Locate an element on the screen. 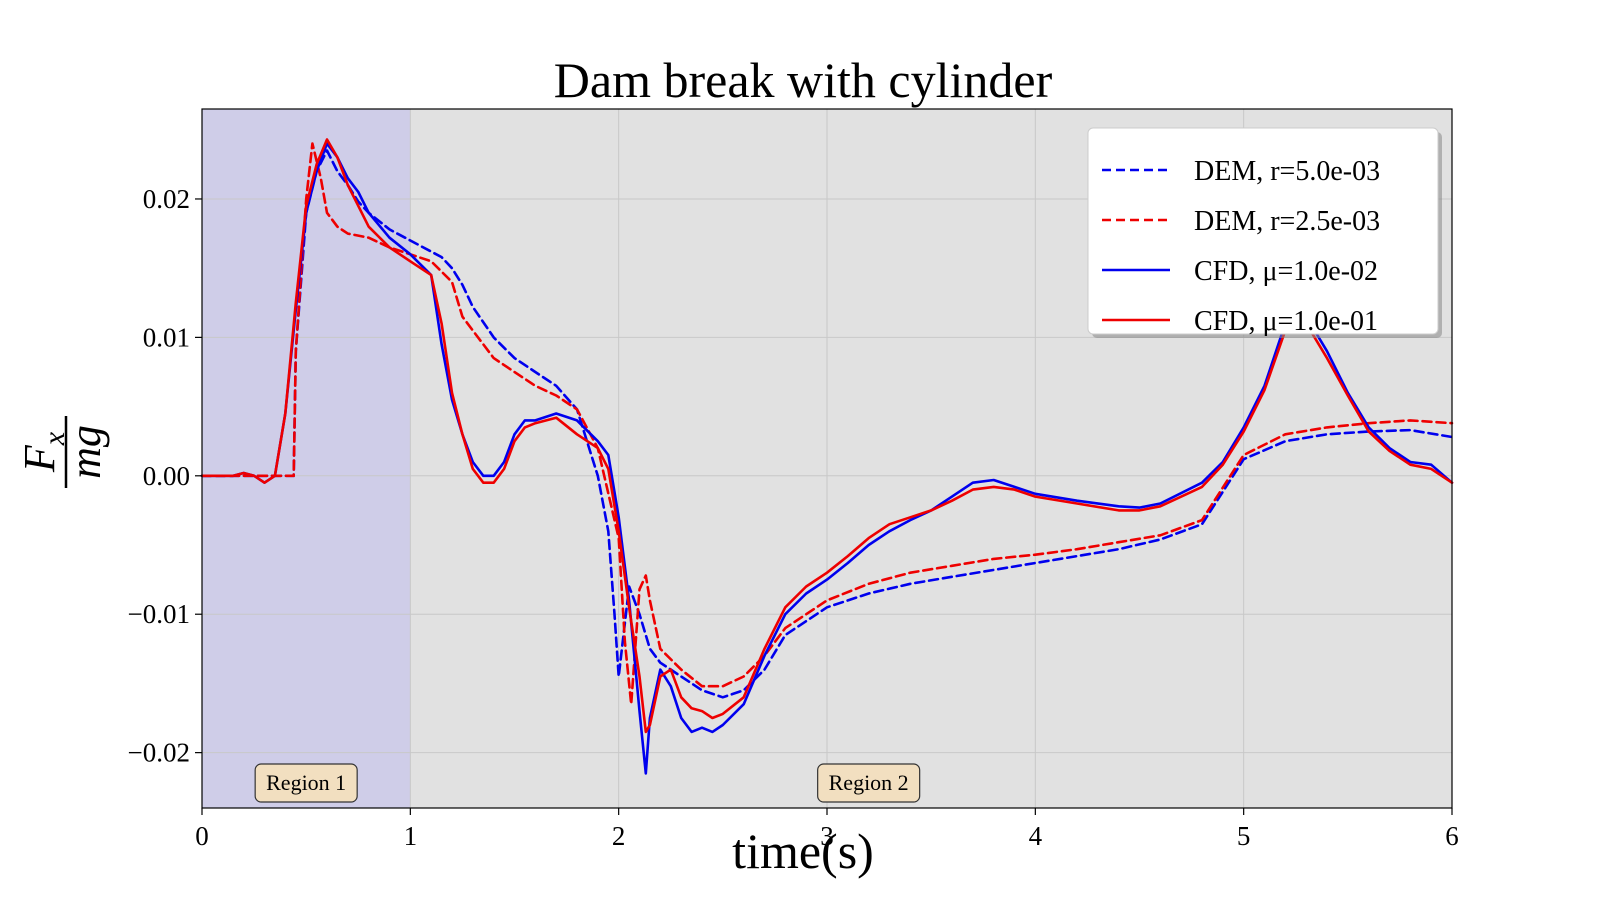 Image resolution: width=1600 pixels, height=900 pixels. x-tick-label: 6 is located at coordinates (1452, 836).